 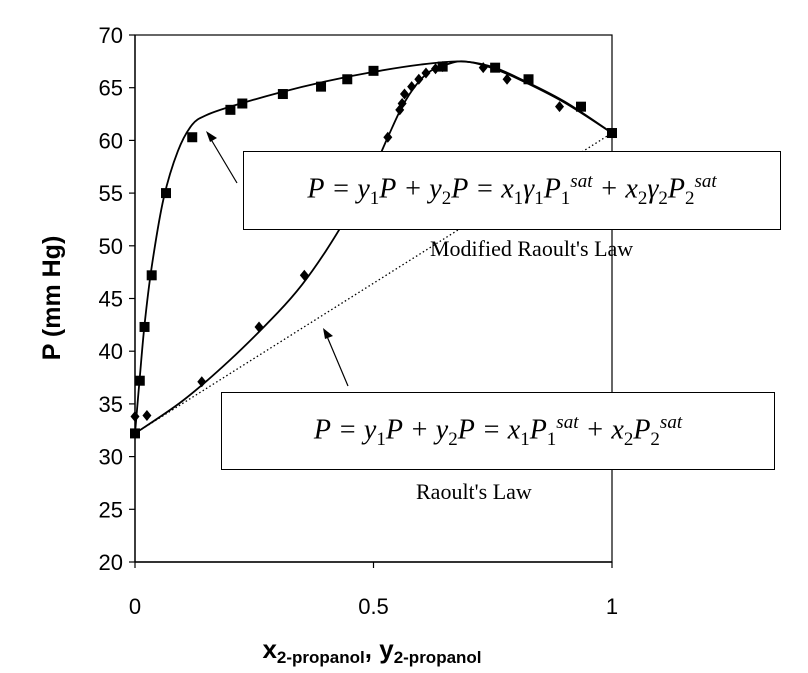 I want to click on modified-raoult-equation: P = y1P + y2P = x1γ1P1sat + x2γ2P2sat, so click(x=512, y=190).